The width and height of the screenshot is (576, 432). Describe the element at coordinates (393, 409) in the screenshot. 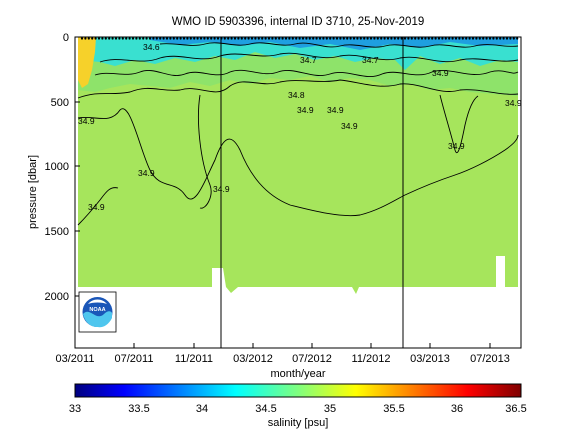

I see `colorbar-tick-label: 35.5` at that location.